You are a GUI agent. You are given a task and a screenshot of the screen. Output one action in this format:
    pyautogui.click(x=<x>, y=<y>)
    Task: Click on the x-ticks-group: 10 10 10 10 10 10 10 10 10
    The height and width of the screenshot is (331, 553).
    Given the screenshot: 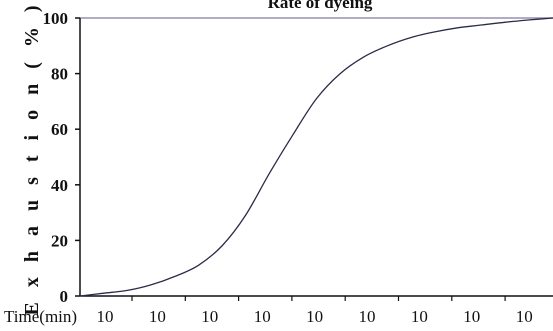 What is the action you would take?
    pyautogui.click(x=315, y=311)
    